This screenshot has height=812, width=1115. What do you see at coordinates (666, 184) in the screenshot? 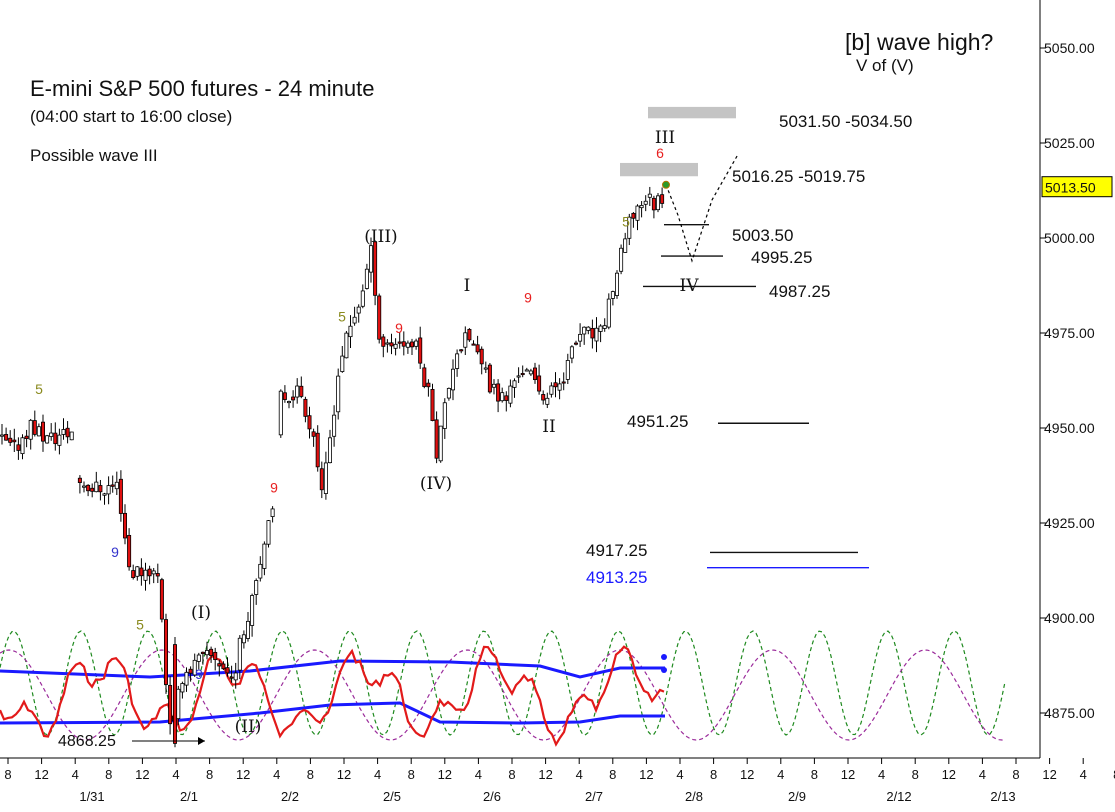
I see `last-bar-marker` at bounding box center [666, 184].